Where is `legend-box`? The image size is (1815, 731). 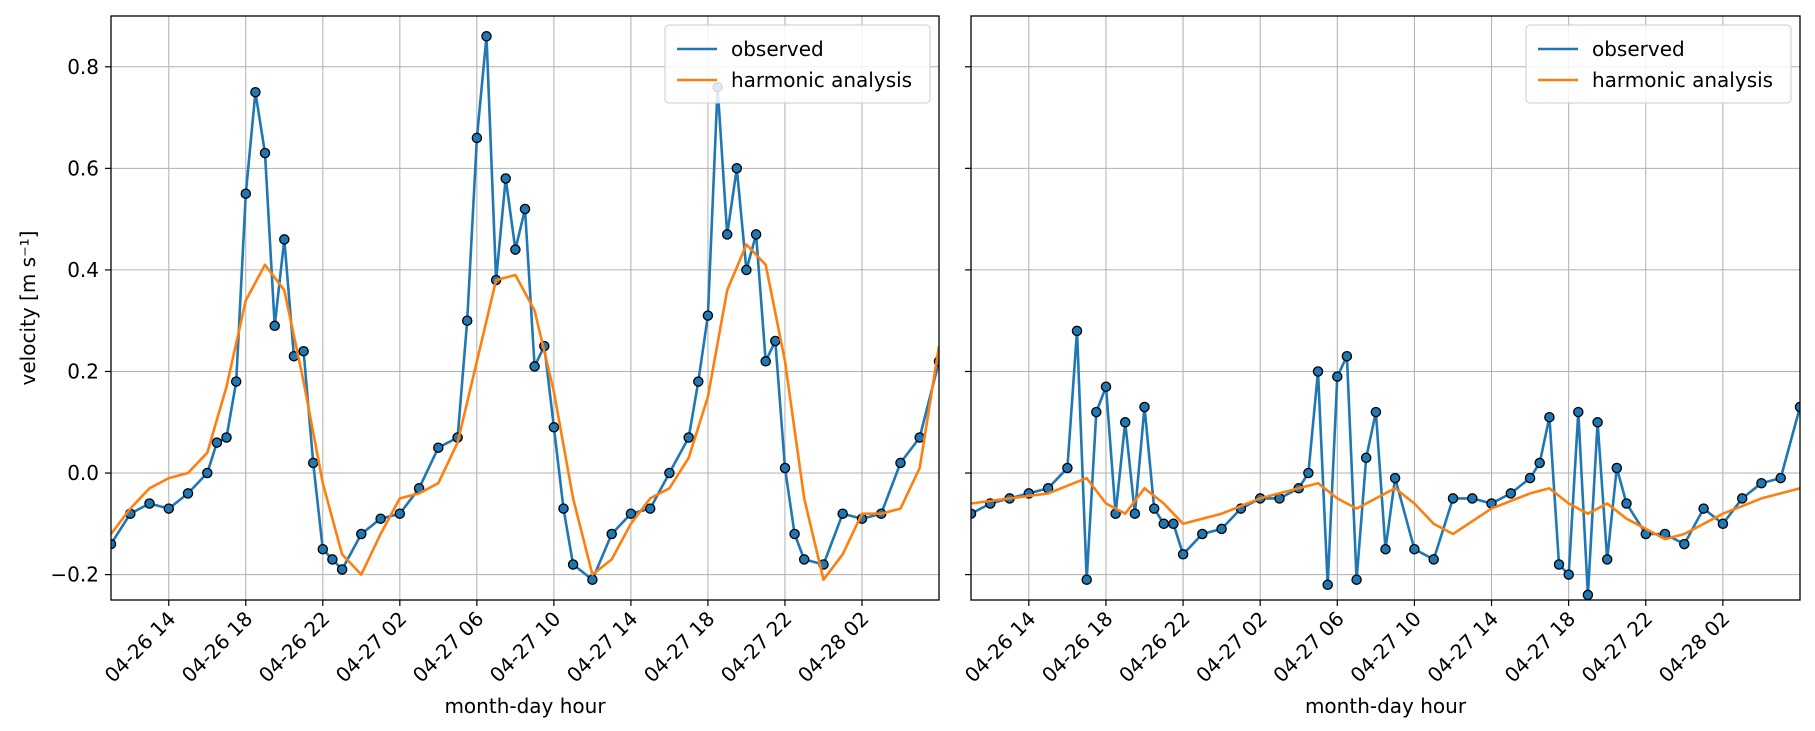
legend-box is located at coordinates (1658, 64).